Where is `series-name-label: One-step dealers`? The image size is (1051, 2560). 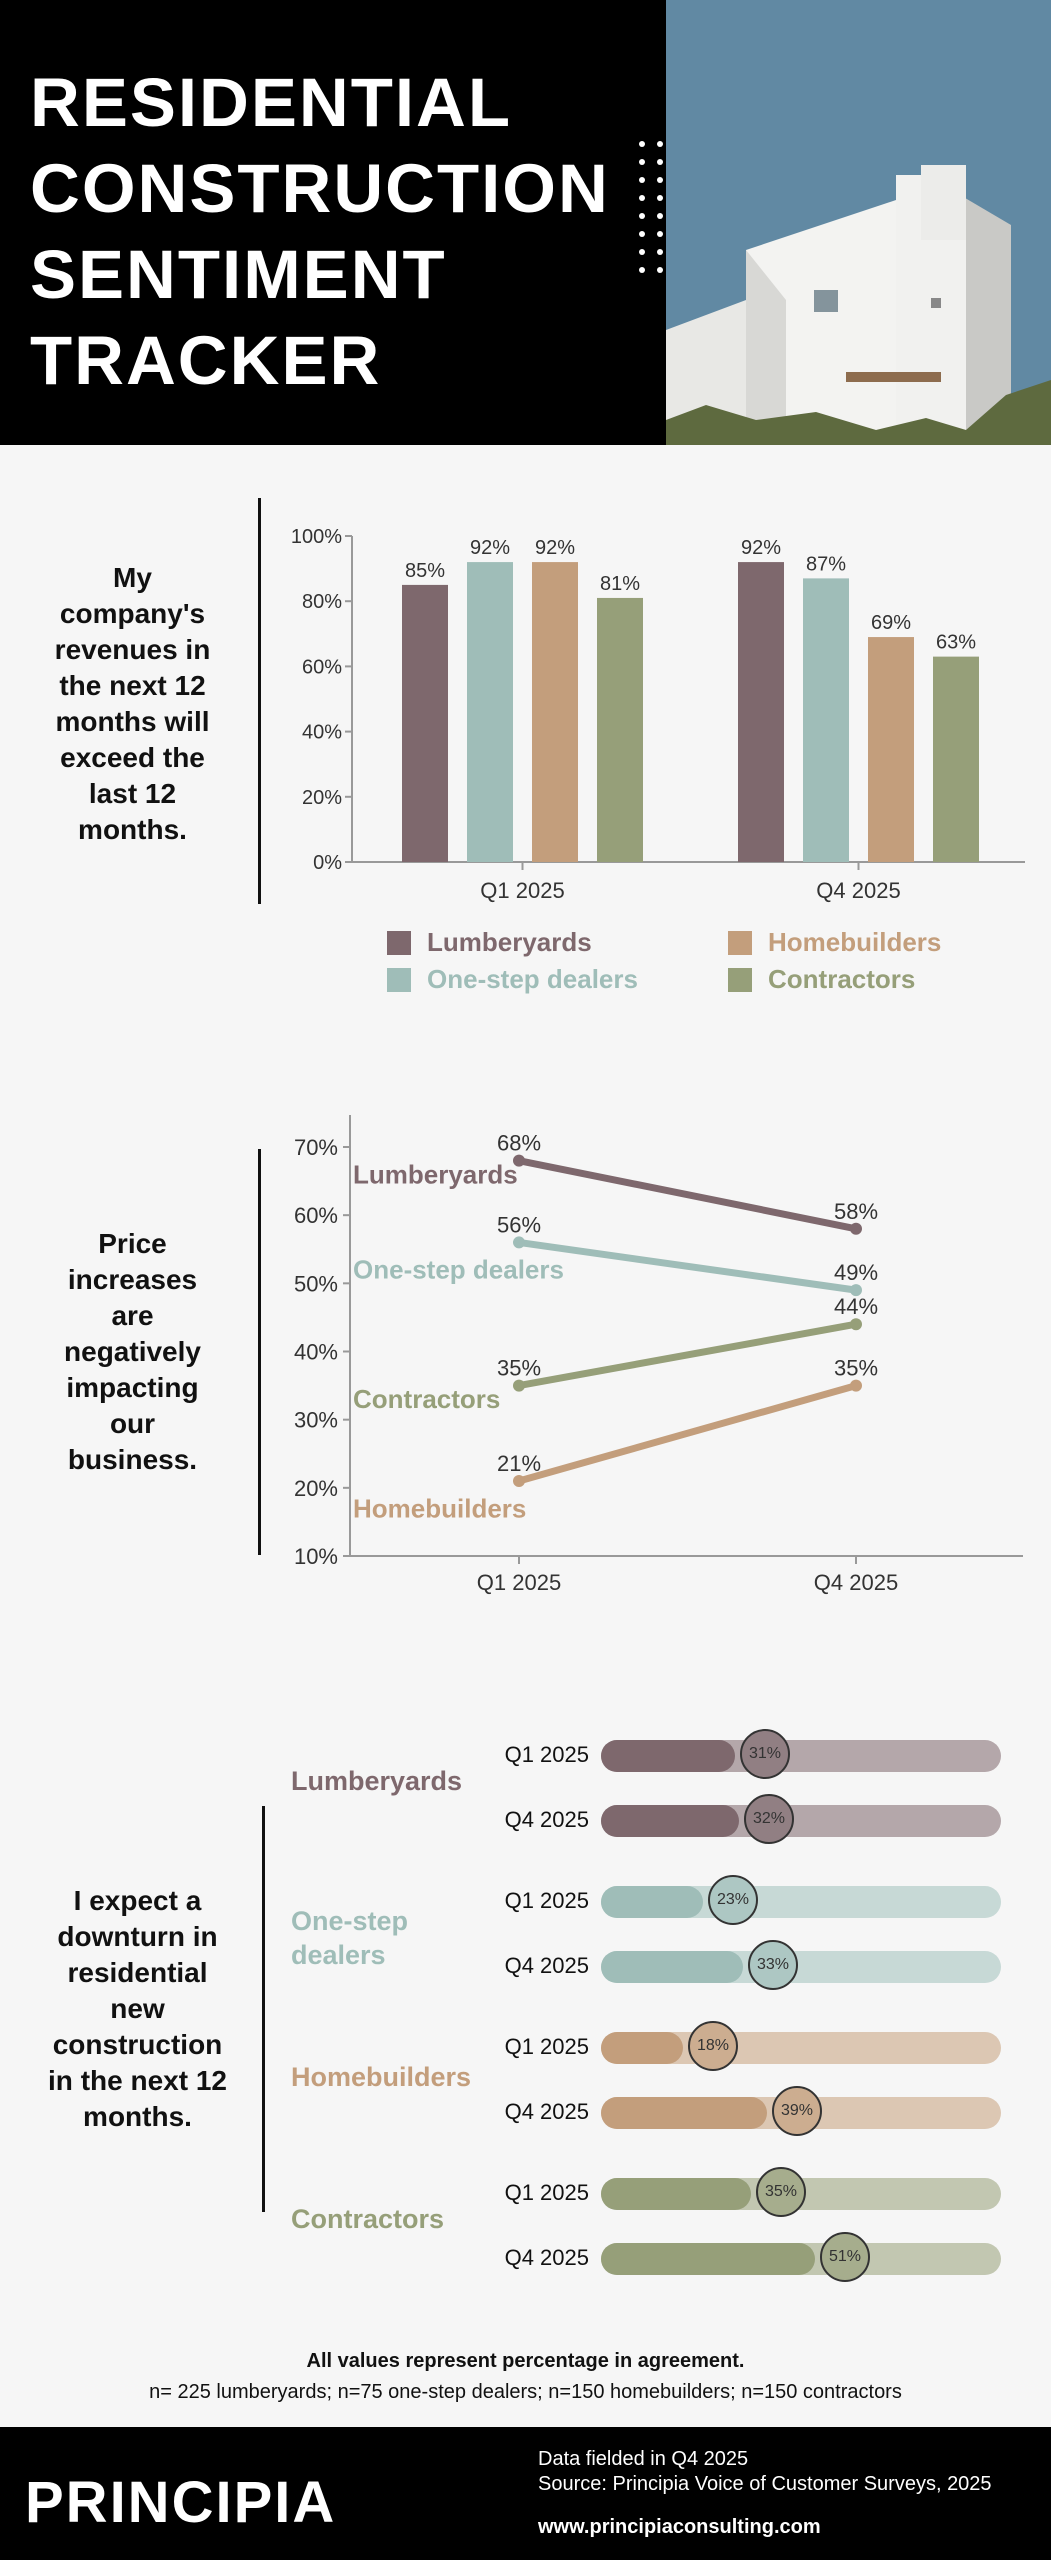
series-name-label: One-step dealers is located at coordinates (458, 1270).